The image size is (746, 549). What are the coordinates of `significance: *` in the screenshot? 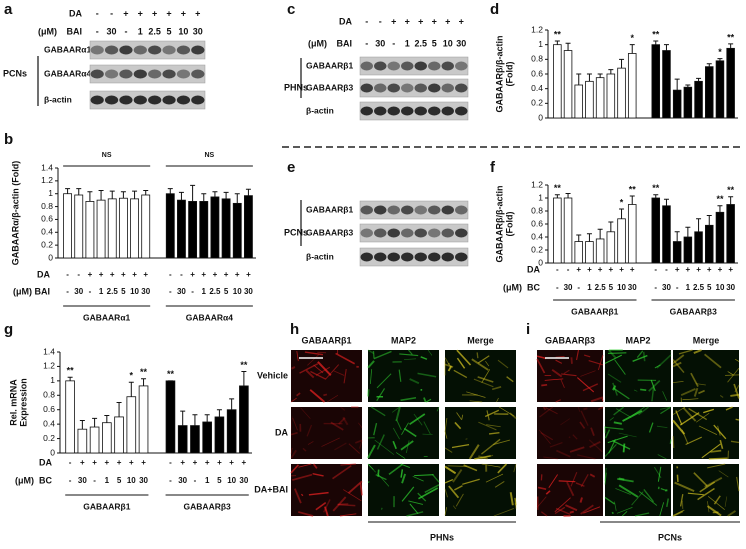 It's located at (720, 52).